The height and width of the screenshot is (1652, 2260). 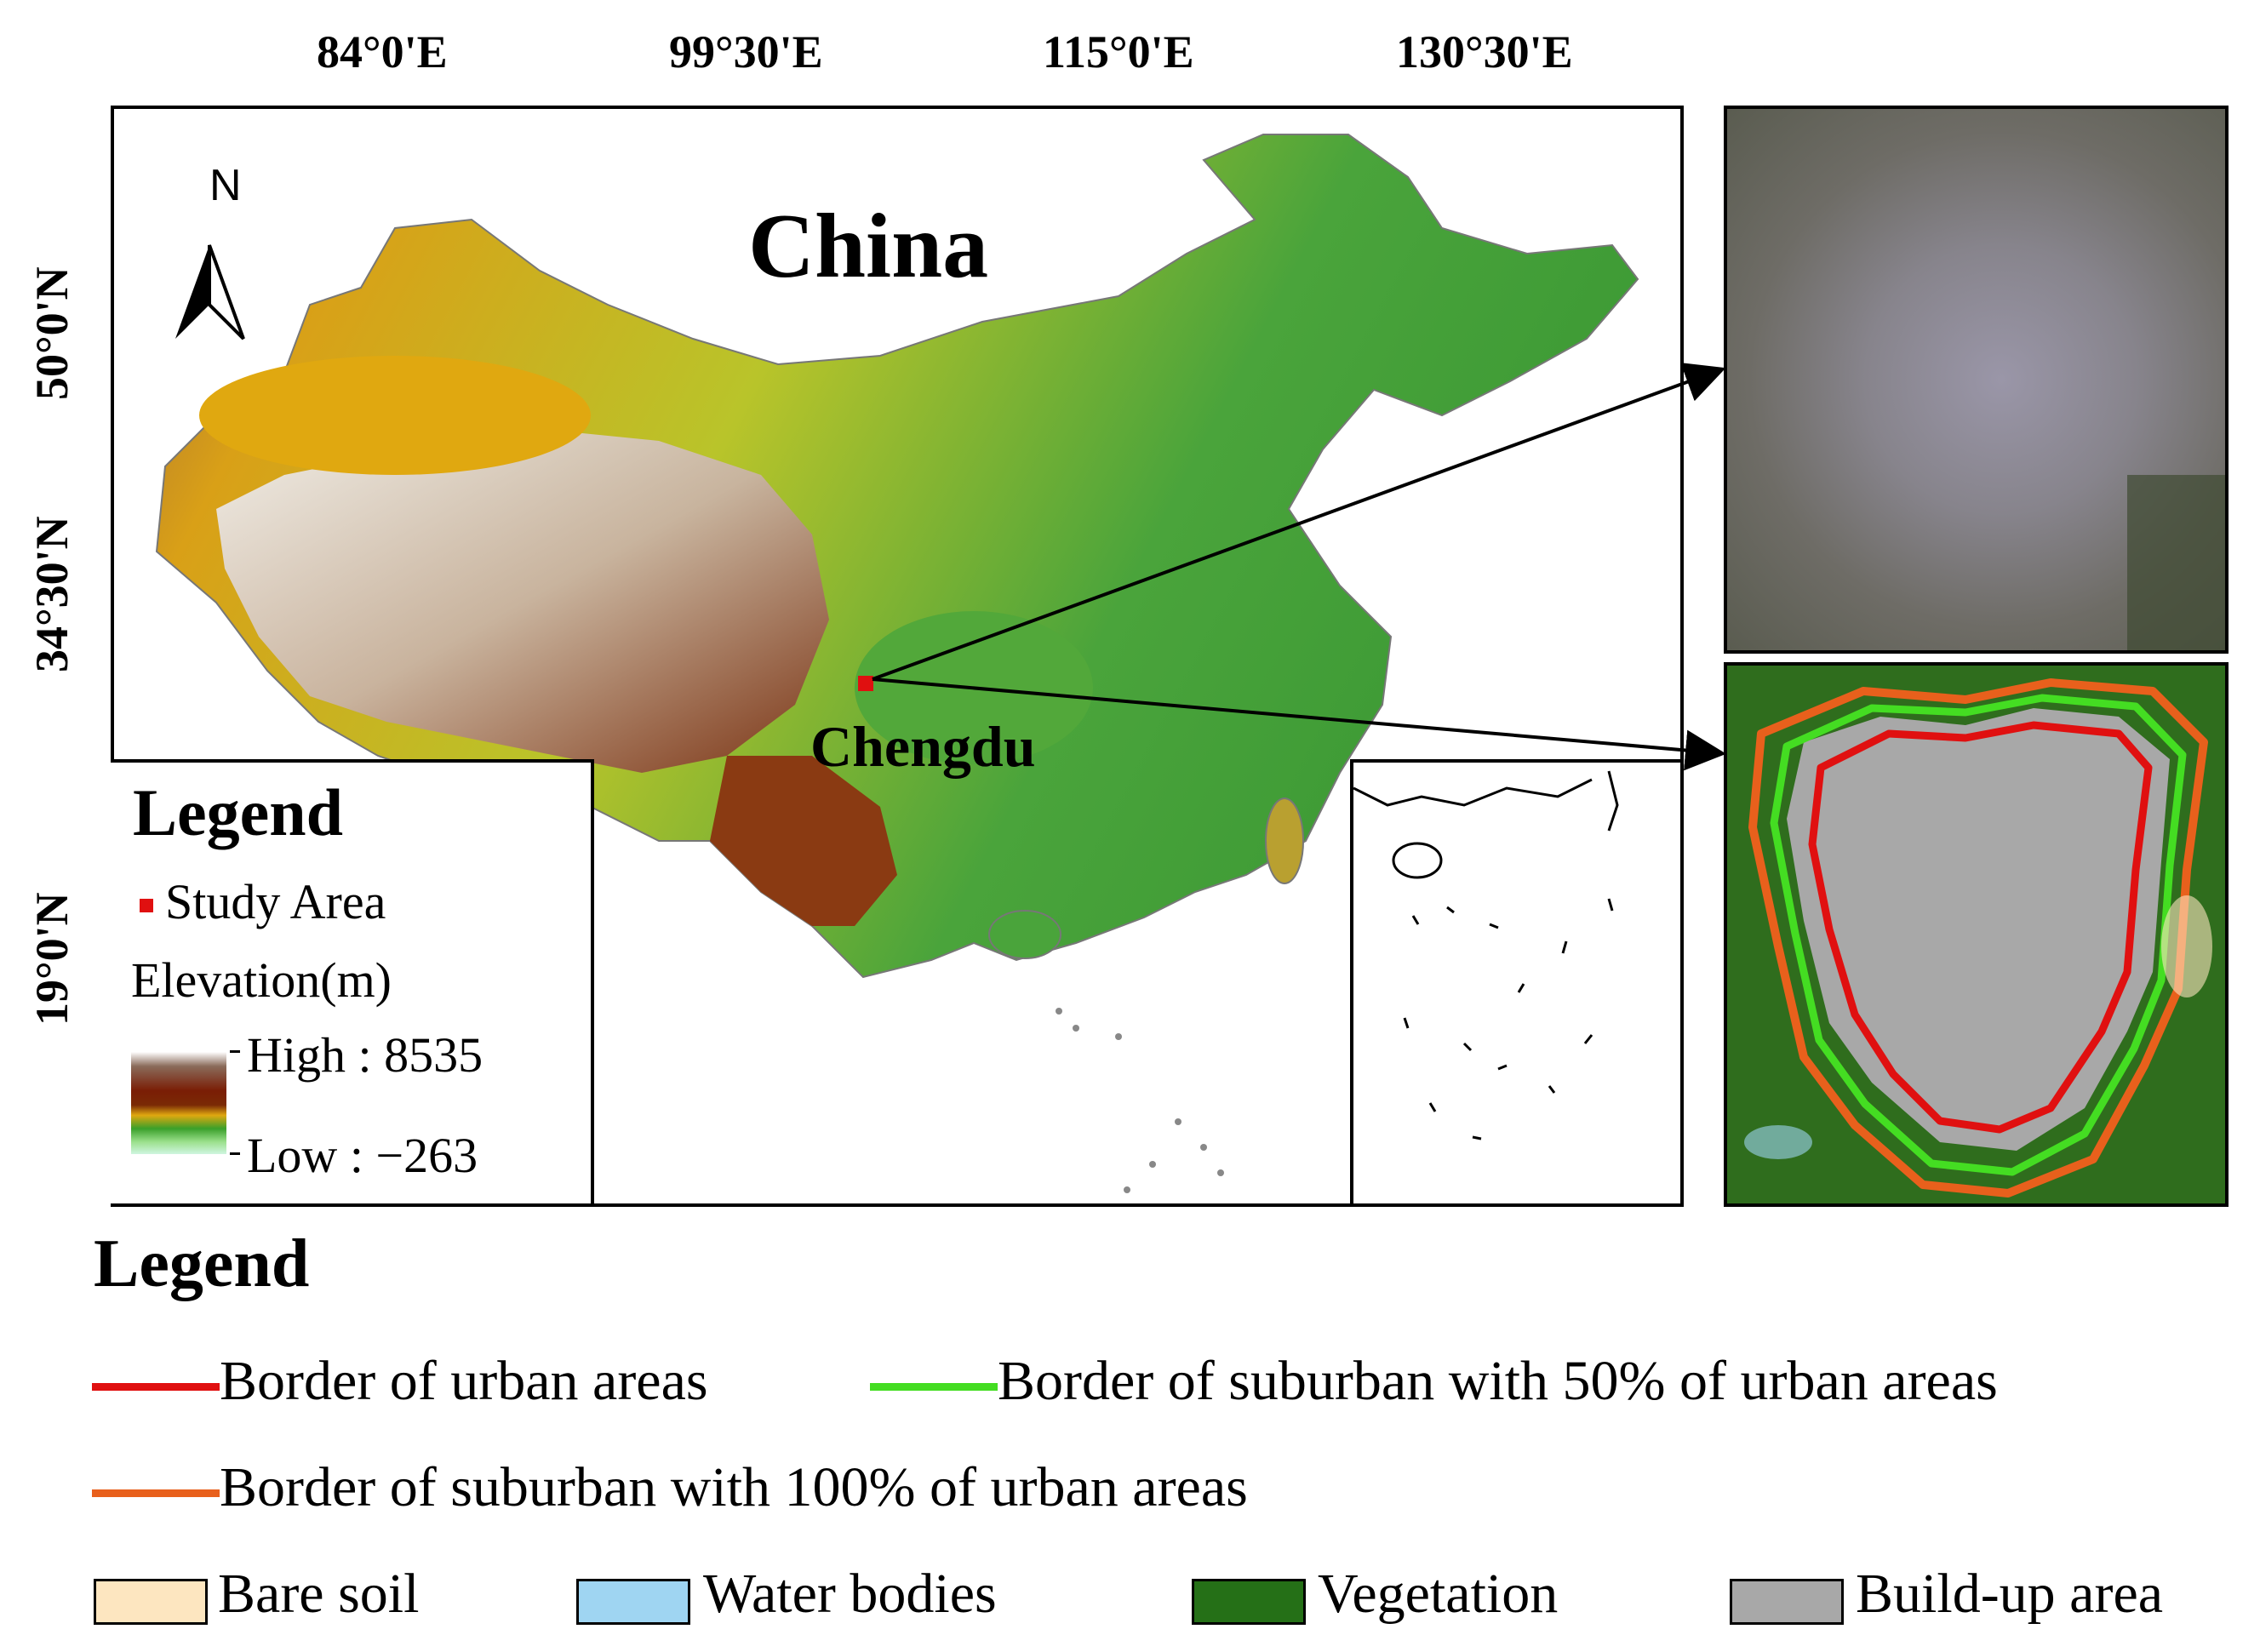 What do you see at coordinates (1118, 52) in the screenshot?
I see `lon-tick-115: 115°0'E` at bounding box center [1118, 52].